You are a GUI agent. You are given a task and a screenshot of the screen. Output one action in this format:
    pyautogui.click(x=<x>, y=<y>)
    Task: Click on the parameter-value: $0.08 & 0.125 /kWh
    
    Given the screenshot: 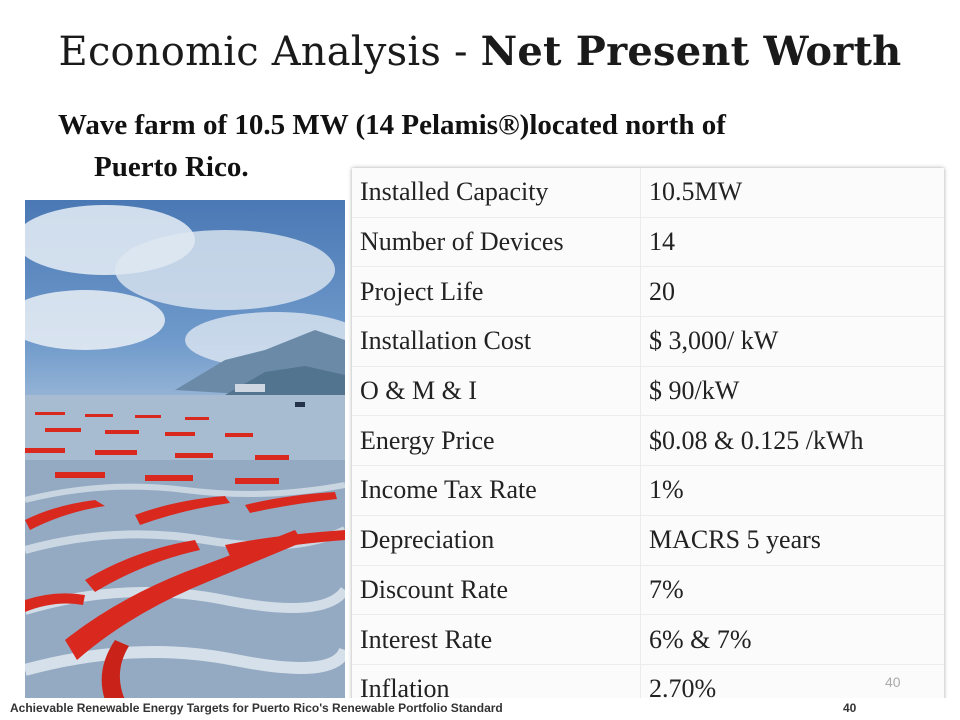 What is the action you would take?
    pyautogui.click(x=792, y=441)
    